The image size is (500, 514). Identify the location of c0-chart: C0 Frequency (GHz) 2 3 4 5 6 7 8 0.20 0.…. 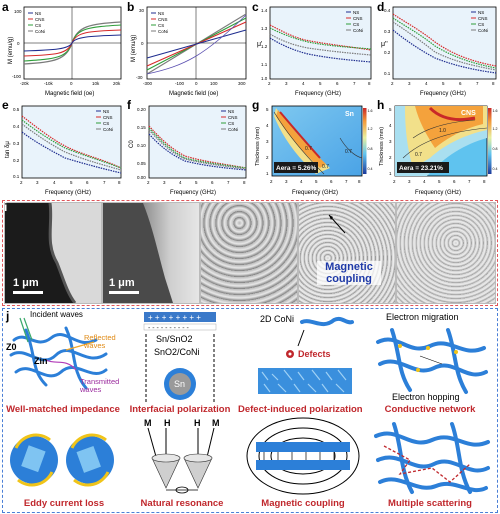
(188, 150).